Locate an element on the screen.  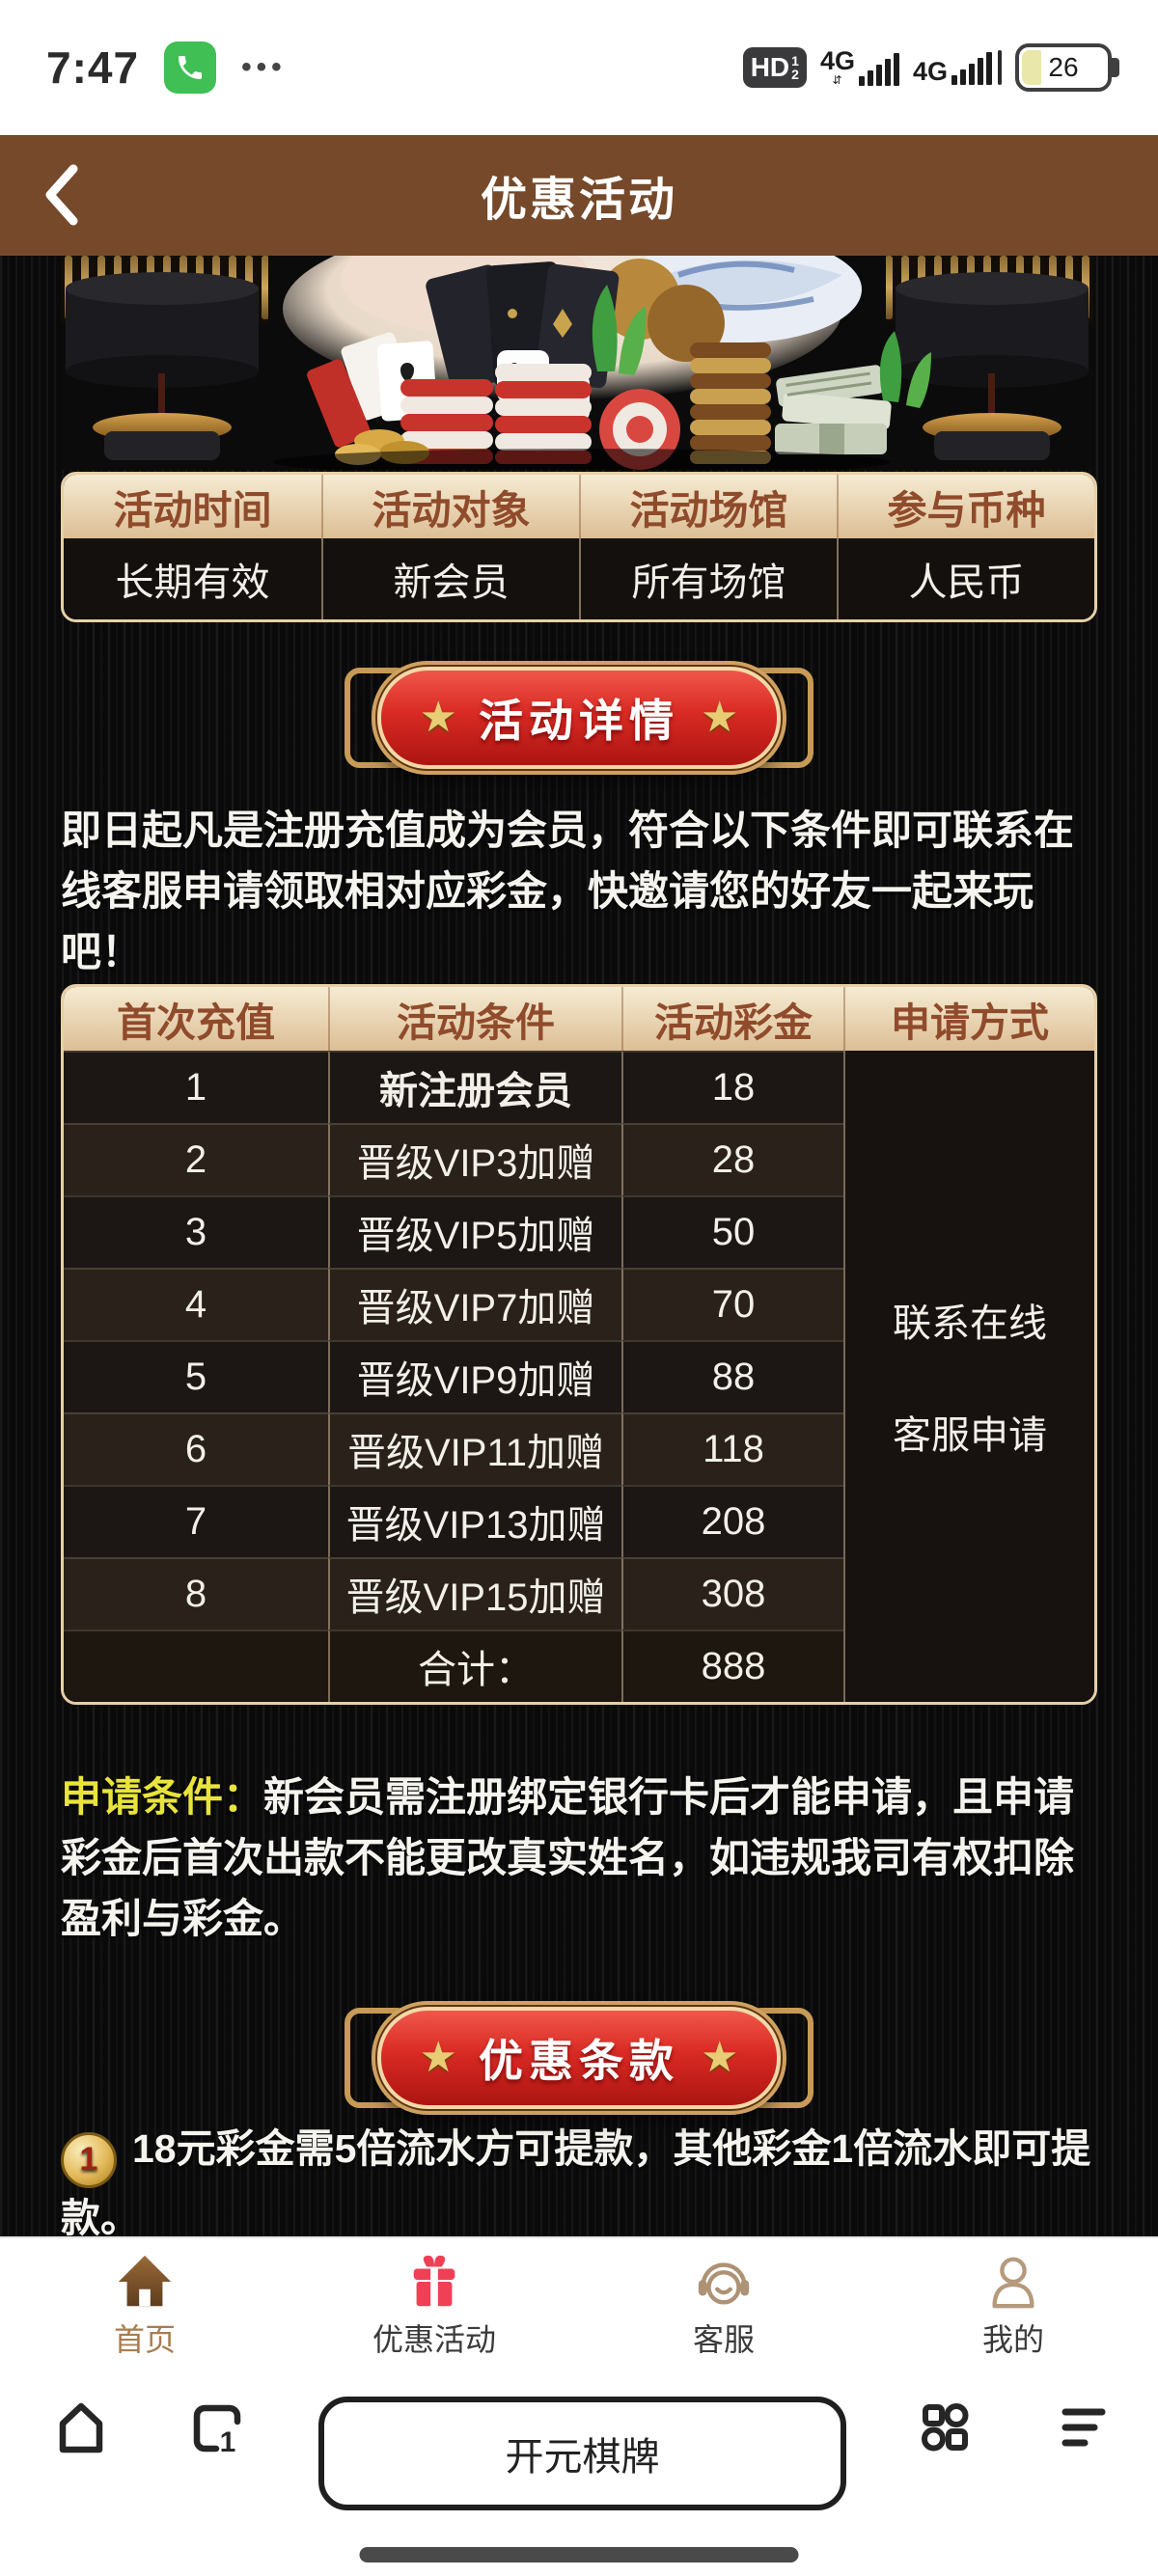
info-value-cell: 所有场馆 is located at coordinates (708, 578).